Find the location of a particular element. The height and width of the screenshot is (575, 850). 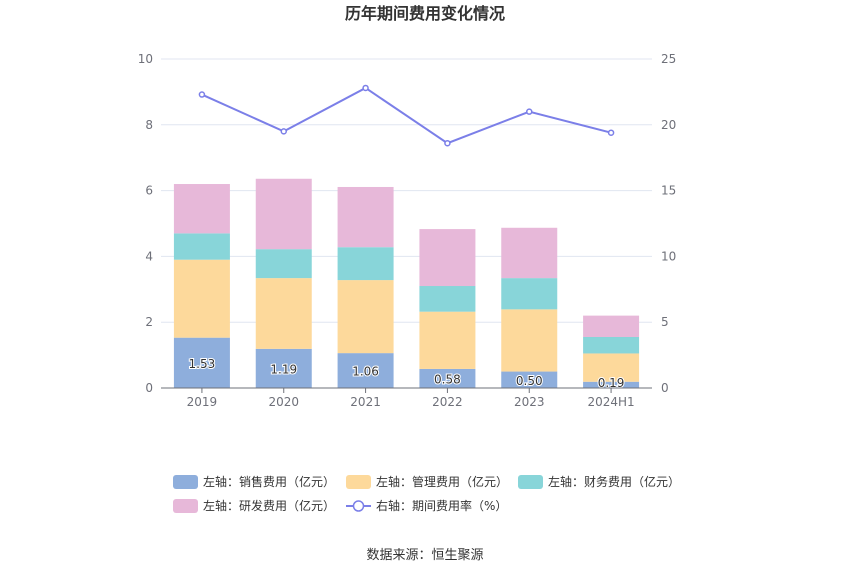

rate-line is located at coordinates (406, 115).